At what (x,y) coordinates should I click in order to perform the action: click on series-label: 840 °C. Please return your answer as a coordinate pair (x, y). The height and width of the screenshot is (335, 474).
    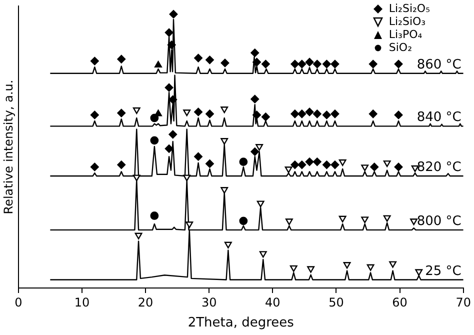
    Looking at the image, I should click on (439, 118).